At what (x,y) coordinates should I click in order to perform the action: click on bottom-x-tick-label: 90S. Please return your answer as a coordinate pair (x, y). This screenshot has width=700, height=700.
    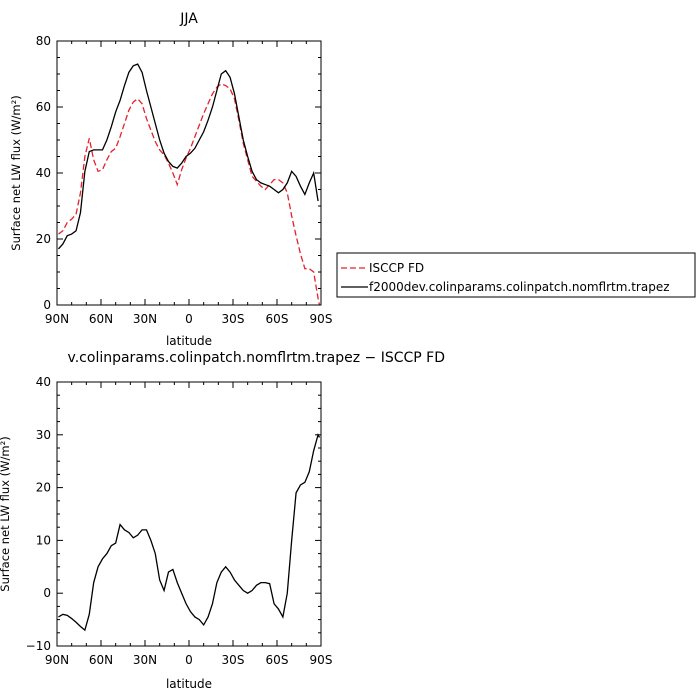
    Looking at the image, I should click on (321, 660).